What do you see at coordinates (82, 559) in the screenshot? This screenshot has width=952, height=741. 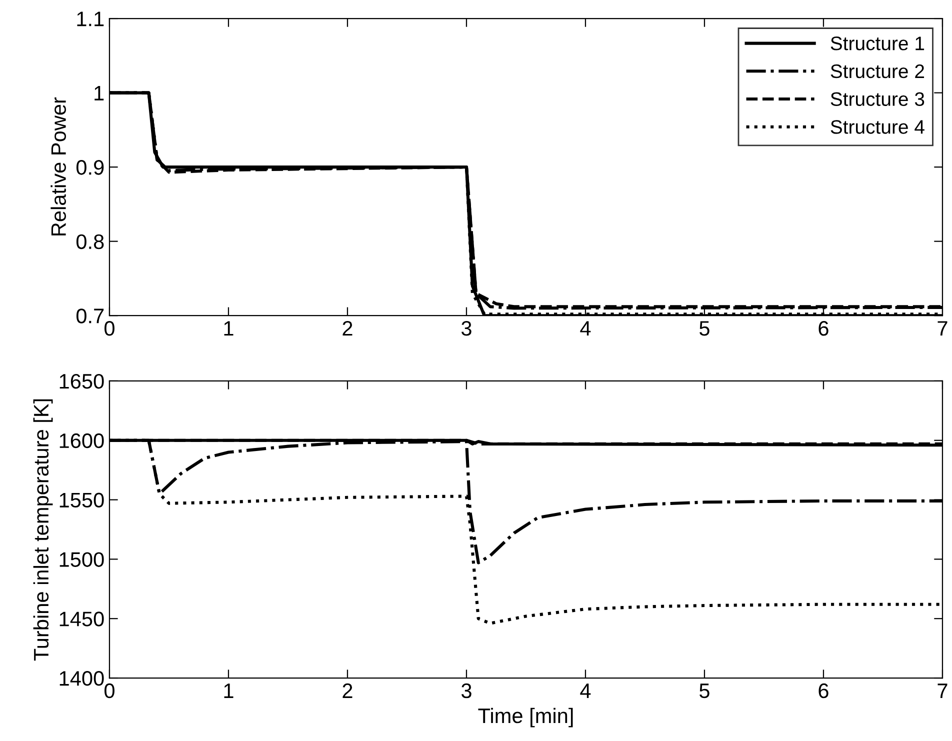 I see `y-tick-label: 1500` at bounding box center [82, 559].